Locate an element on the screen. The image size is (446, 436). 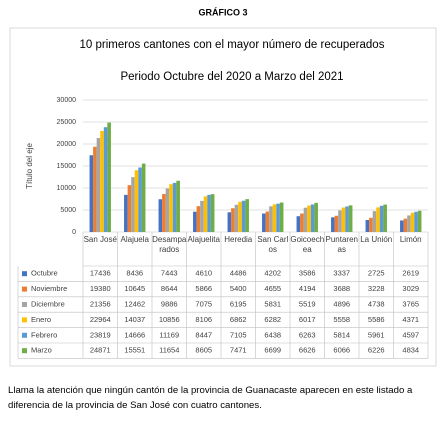
table-value: 4597 is located at coordinates (410, 334).